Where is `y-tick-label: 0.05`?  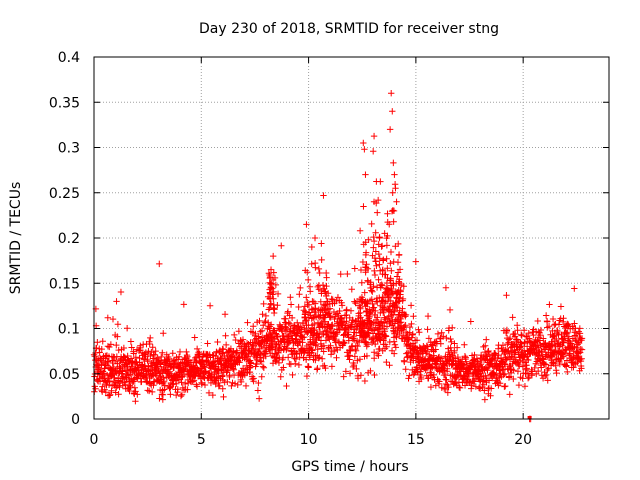 y-tick-label: 0.05 is located at coordinates (64, 375).